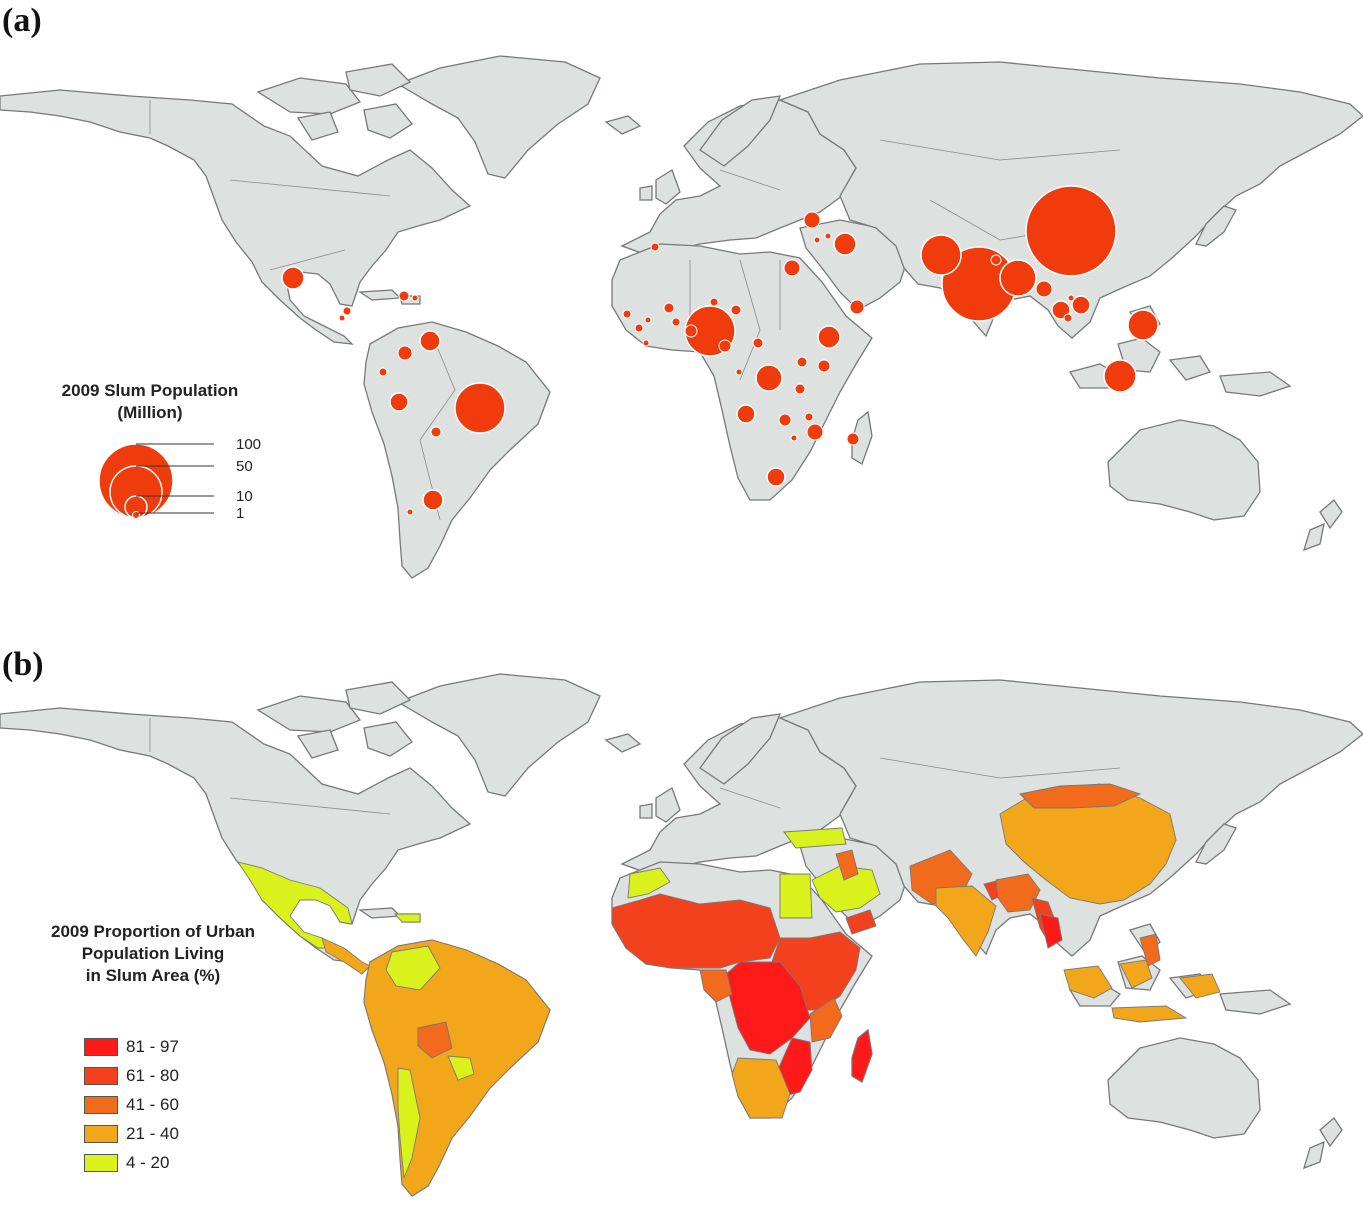  I want to click on size-legend, so click(156, 481).